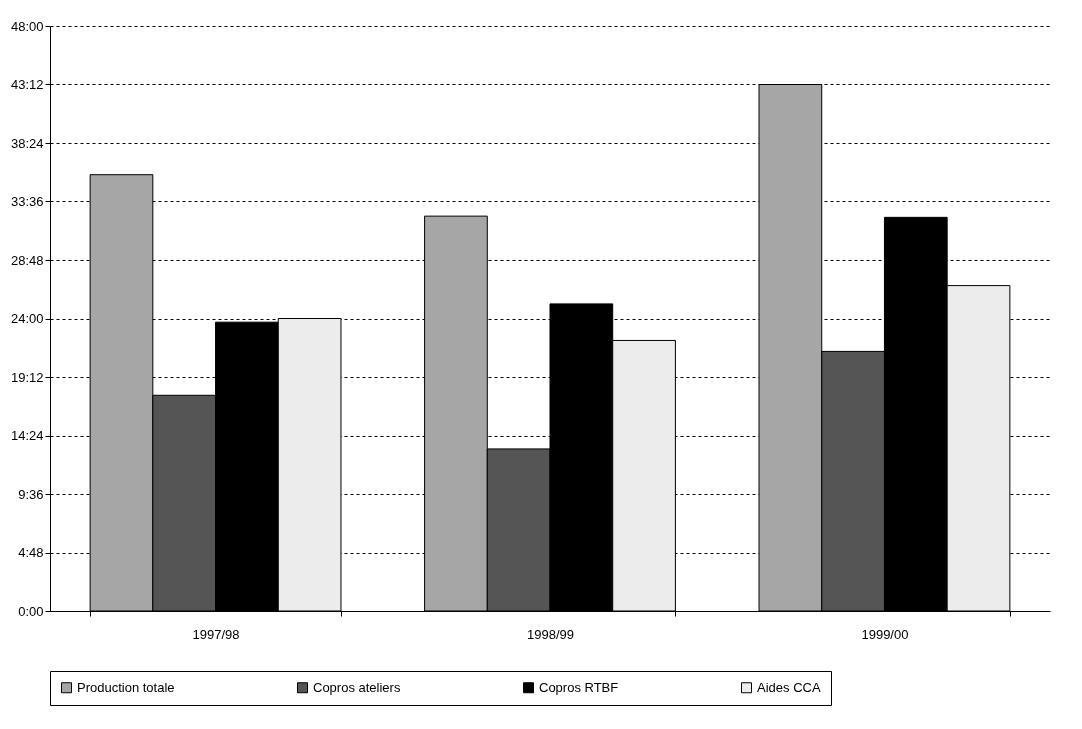 This screenshot has width=1082, height=729. What do you see at coordinates (31, 611) in the screenshot?
I see `y-tick-label: 0:00` at bounding box center [31, 611].